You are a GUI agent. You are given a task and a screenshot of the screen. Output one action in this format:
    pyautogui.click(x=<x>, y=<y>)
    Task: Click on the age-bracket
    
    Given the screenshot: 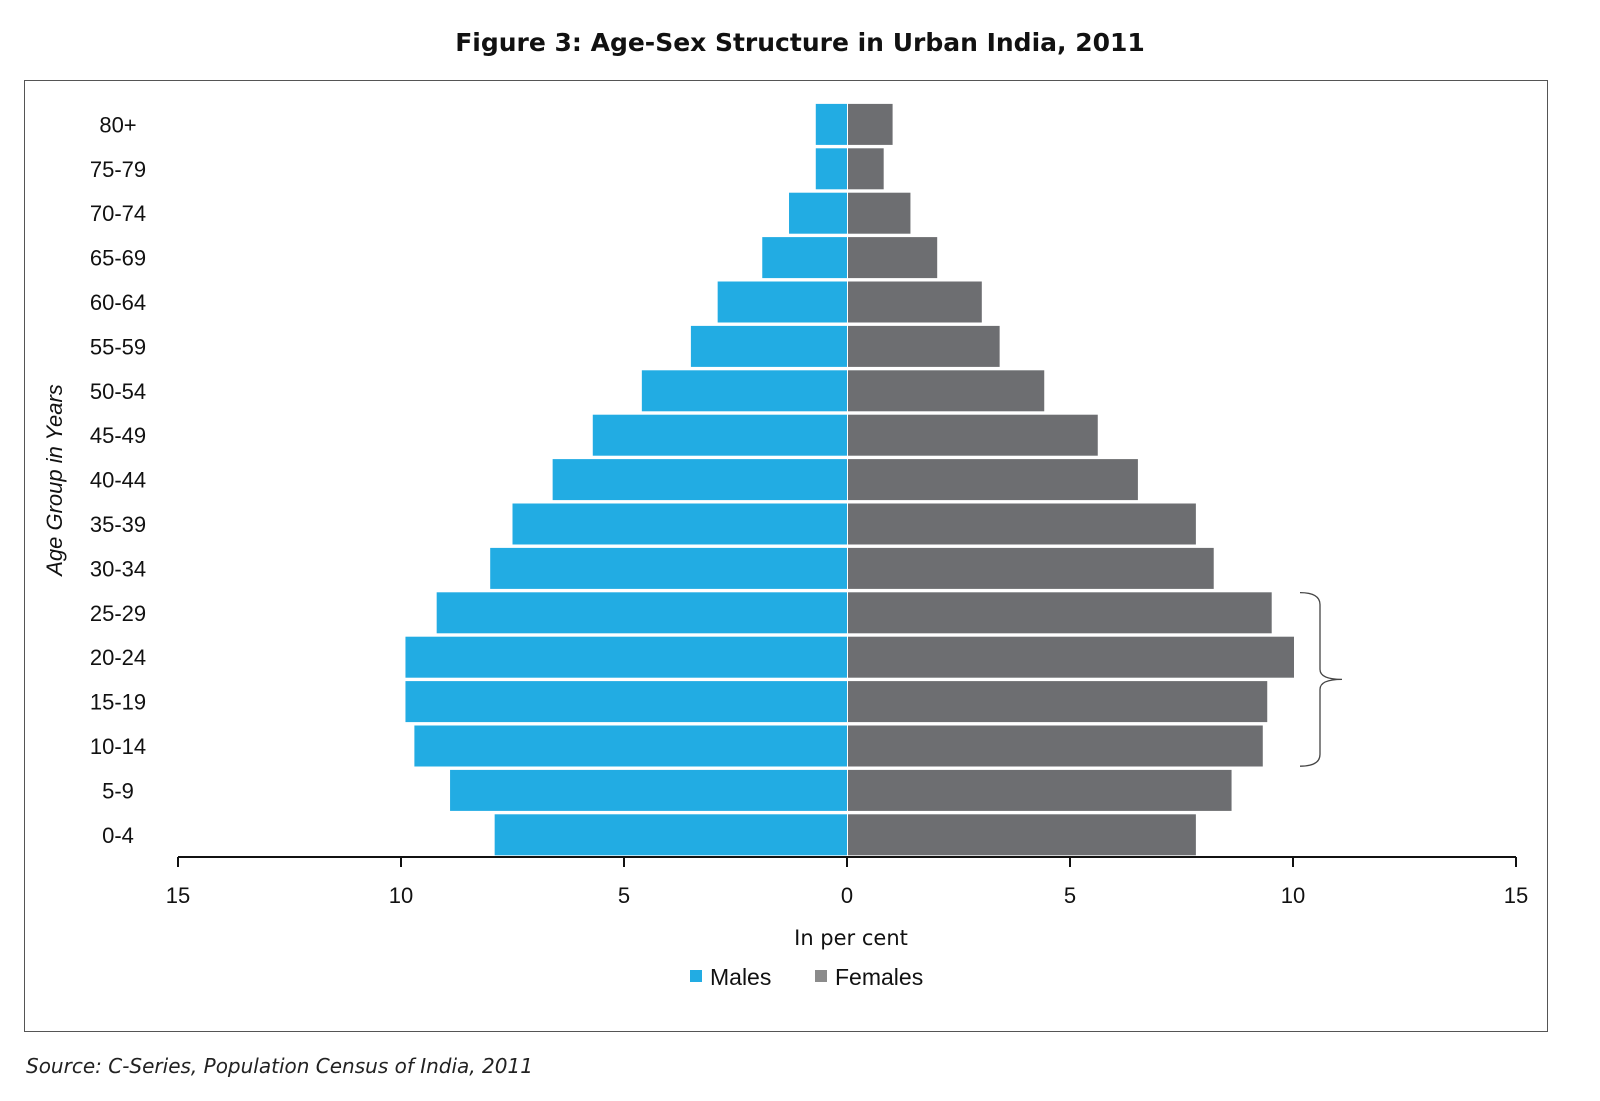 What is the action you would take?
    pyautogui.click(x=1321, y=679)
    